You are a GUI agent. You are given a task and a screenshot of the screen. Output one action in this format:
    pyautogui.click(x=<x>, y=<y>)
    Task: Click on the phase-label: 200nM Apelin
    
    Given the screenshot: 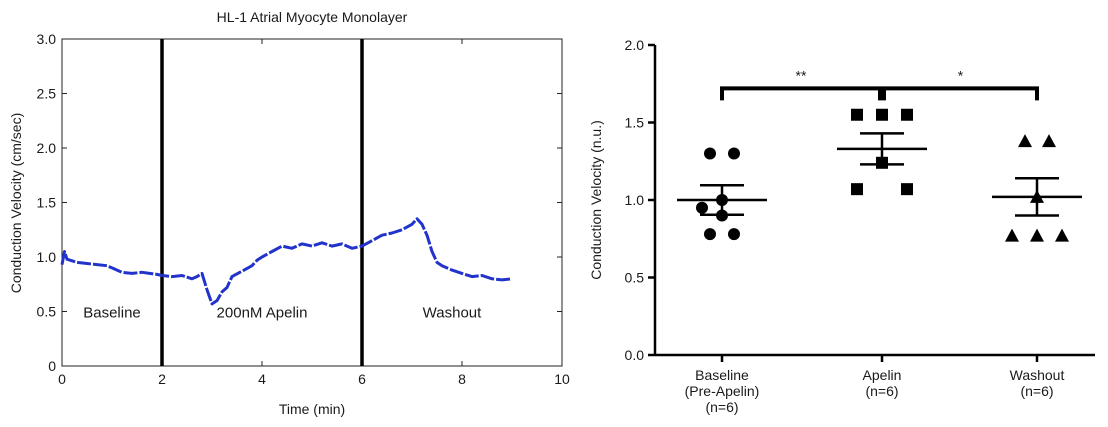 What is the action you would take?
    pyautogui.click(x=262, y=313)
    